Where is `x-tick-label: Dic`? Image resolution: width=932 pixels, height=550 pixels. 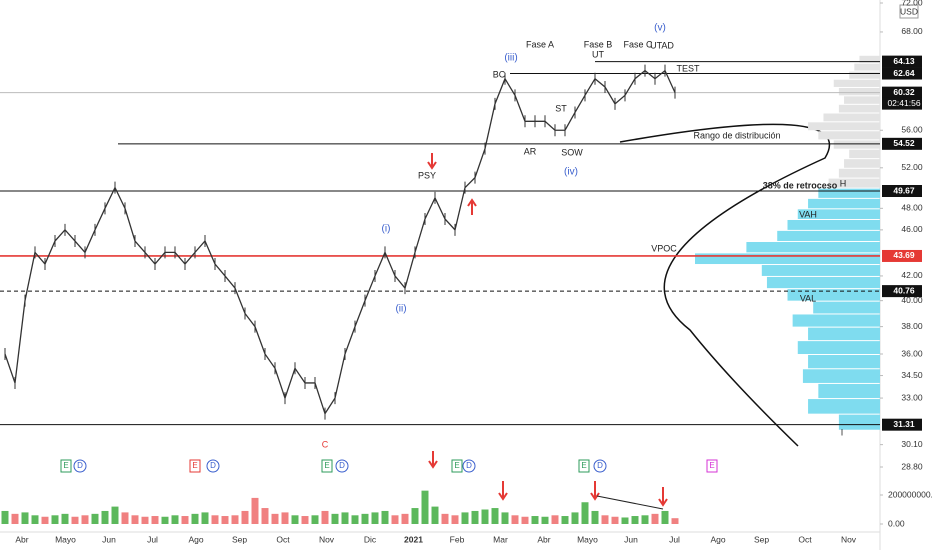
x-tick-label: Dic is located at coordinates (370, 539).